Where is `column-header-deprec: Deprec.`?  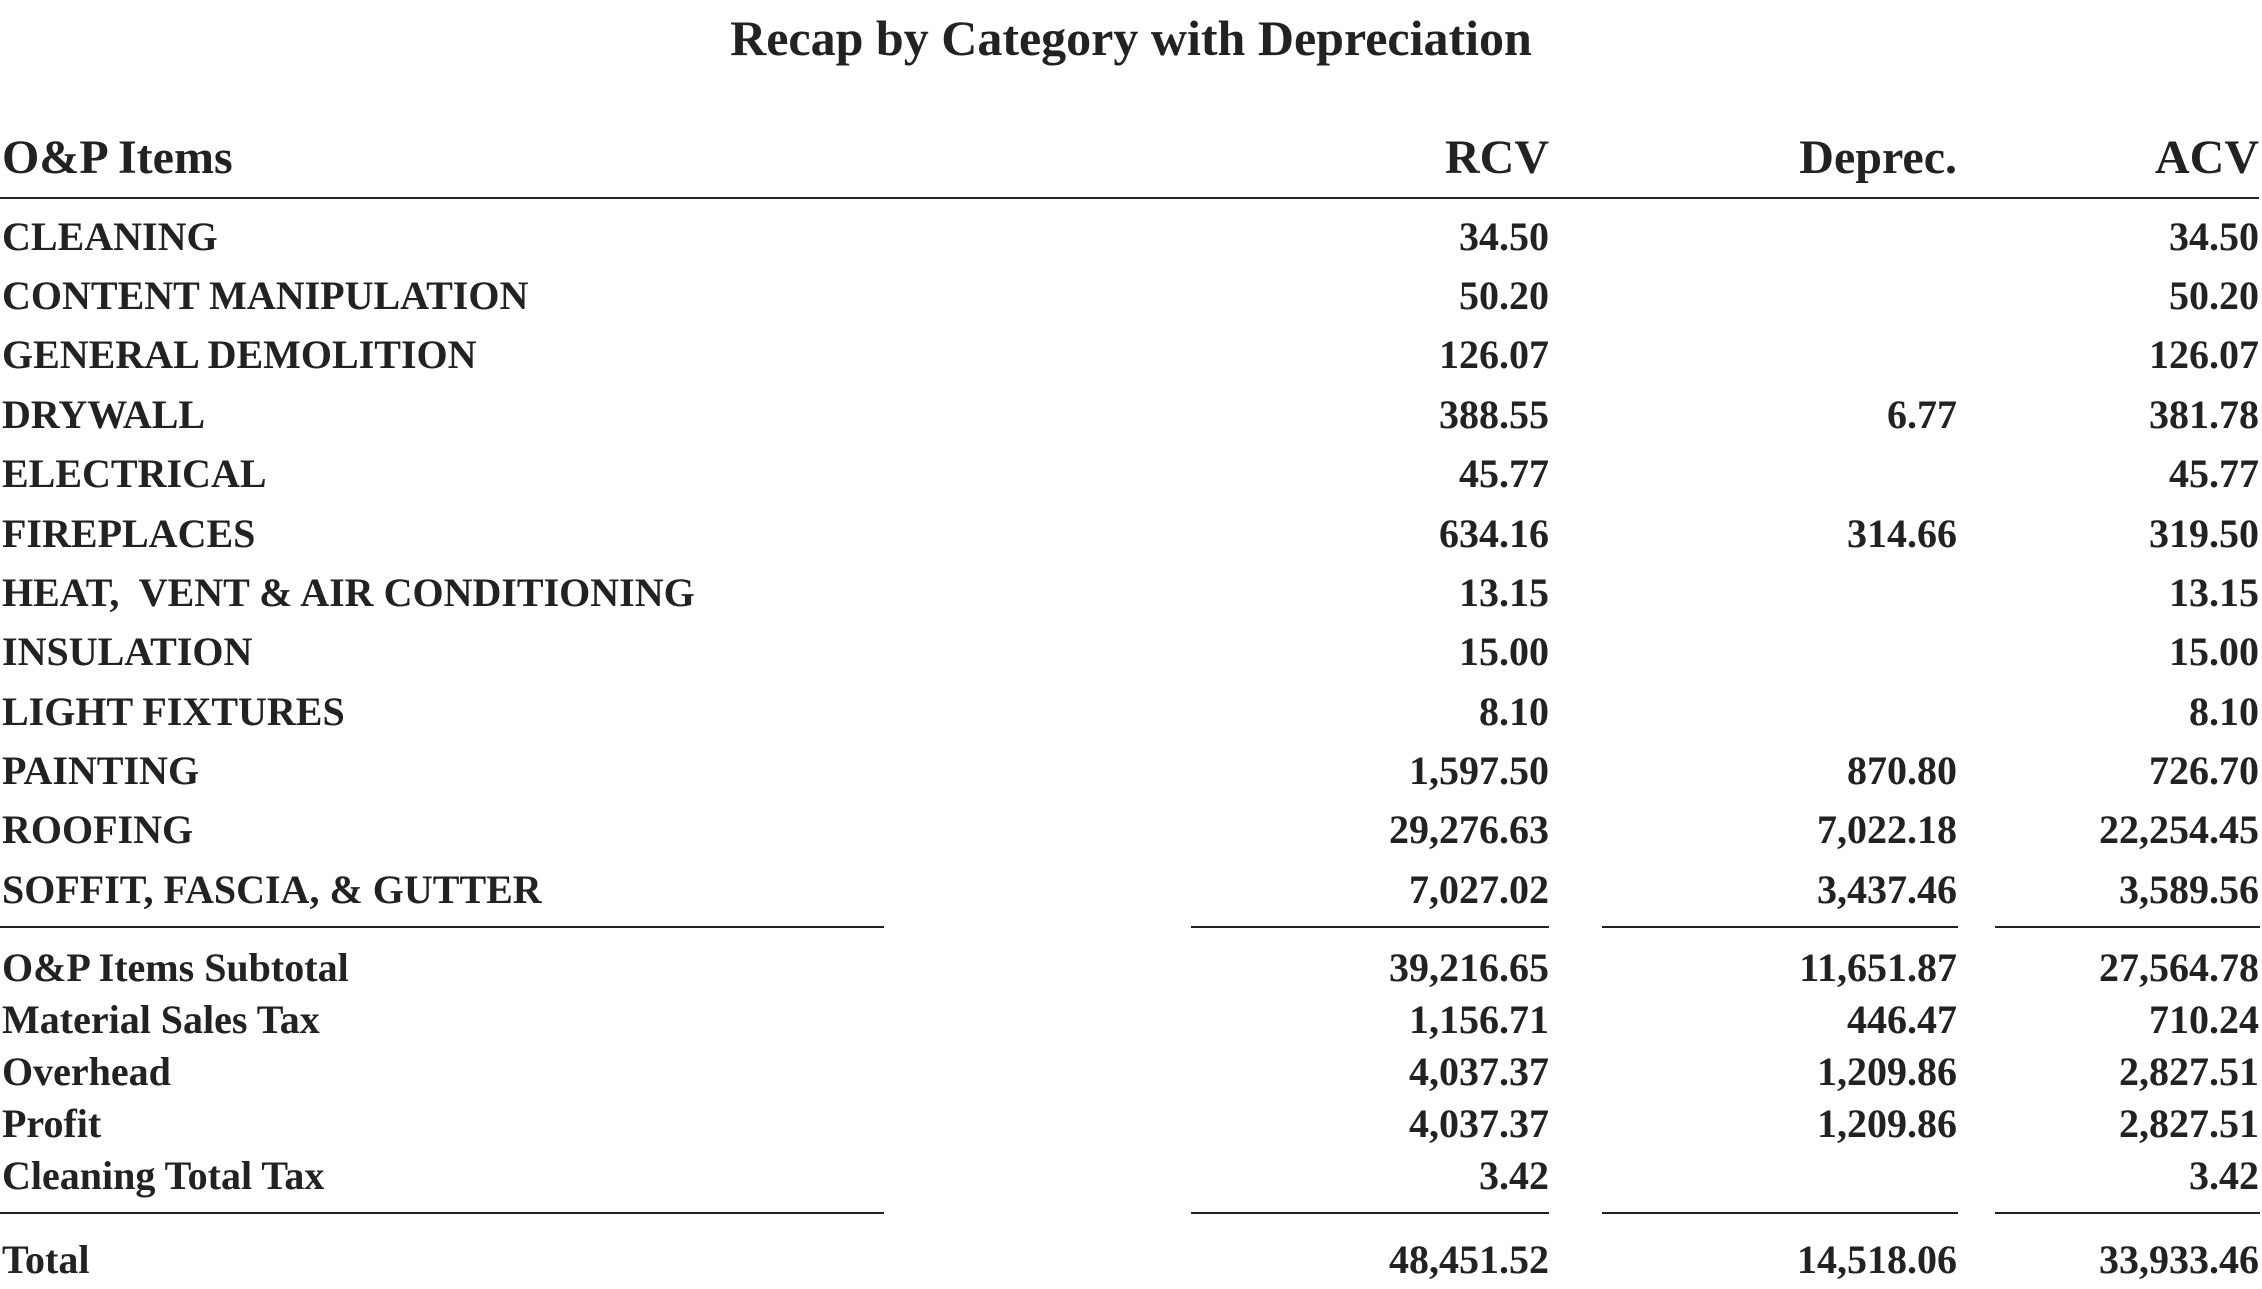 column-header-deprec: Deprec. is located at coordinates (1878, 157).